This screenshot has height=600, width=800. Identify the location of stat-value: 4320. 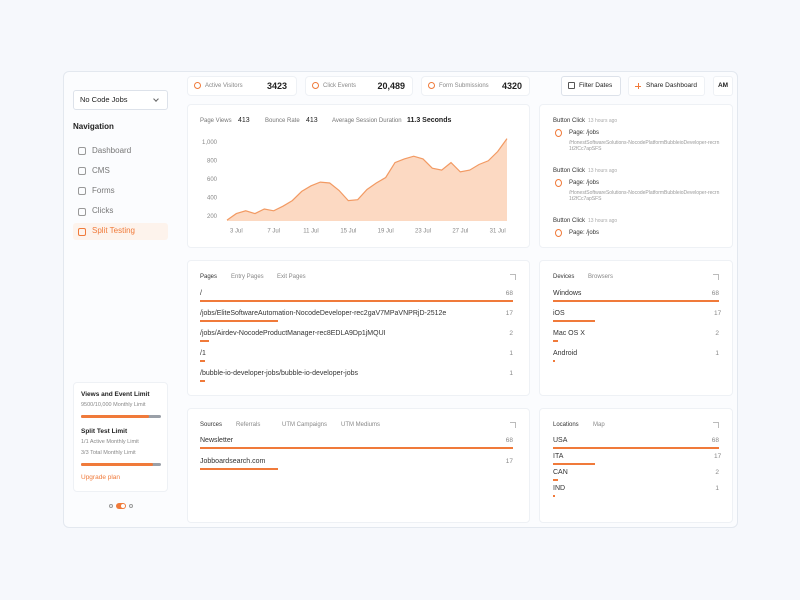
(511, 85).